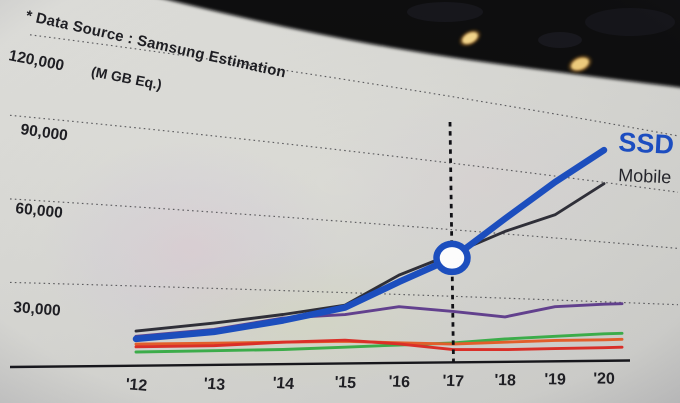 Image resolution: width=680 pixels, height=403 pixels. What do you see at coordinates (214, 384) in the screenshot?
I see `x-tick-label: '13` at bounding box center [214, 384].